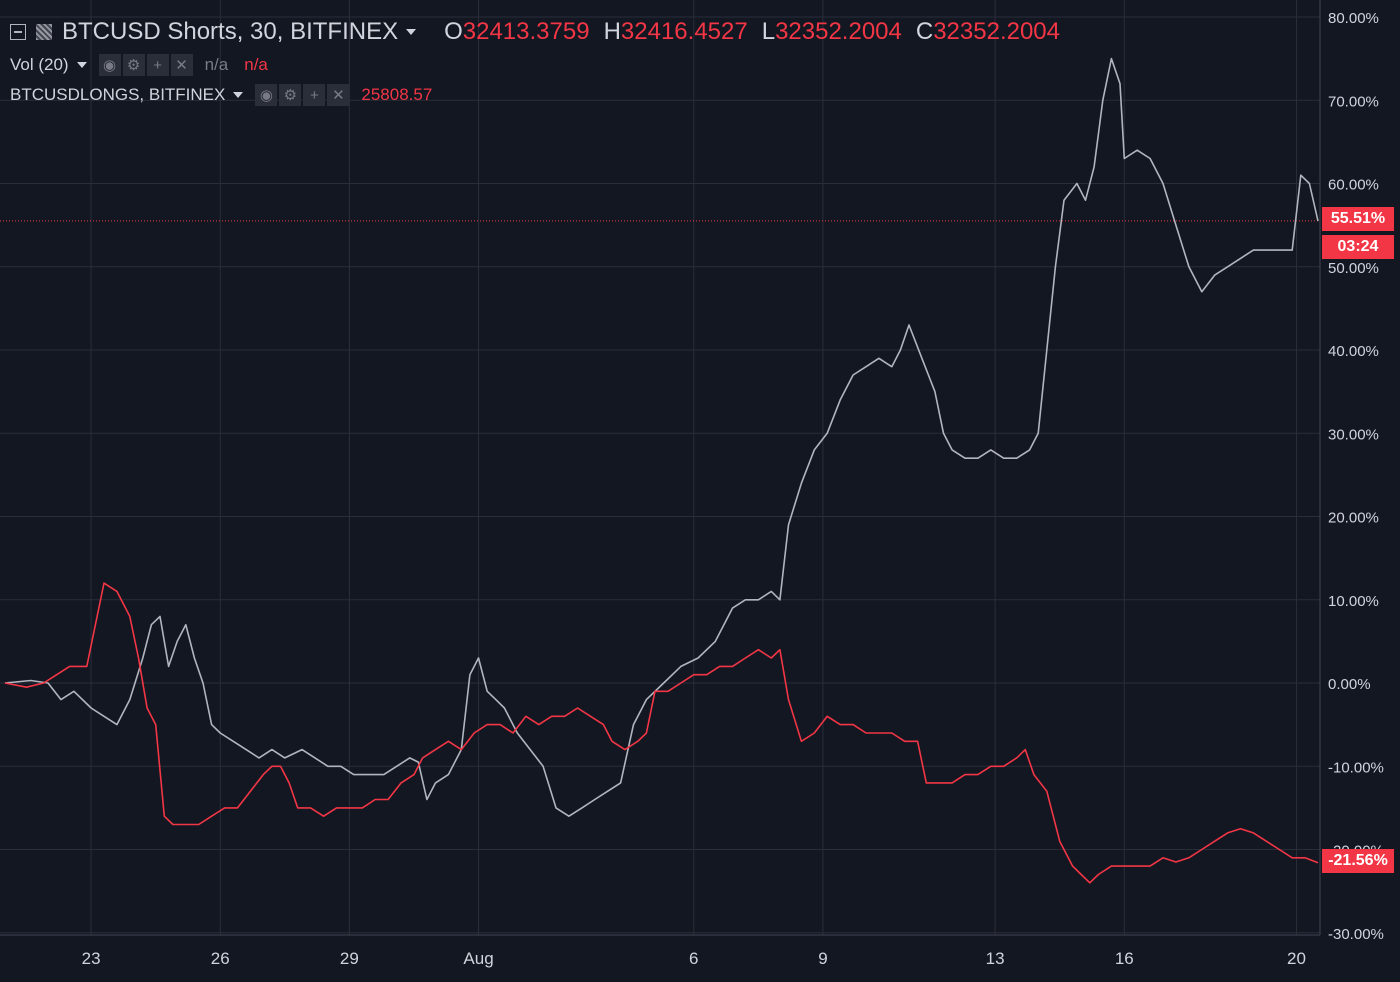  What do you see at coordinates (216, 64) in the screenshot?
I see `volume-value: n/a` at bounding box center [216, 64].